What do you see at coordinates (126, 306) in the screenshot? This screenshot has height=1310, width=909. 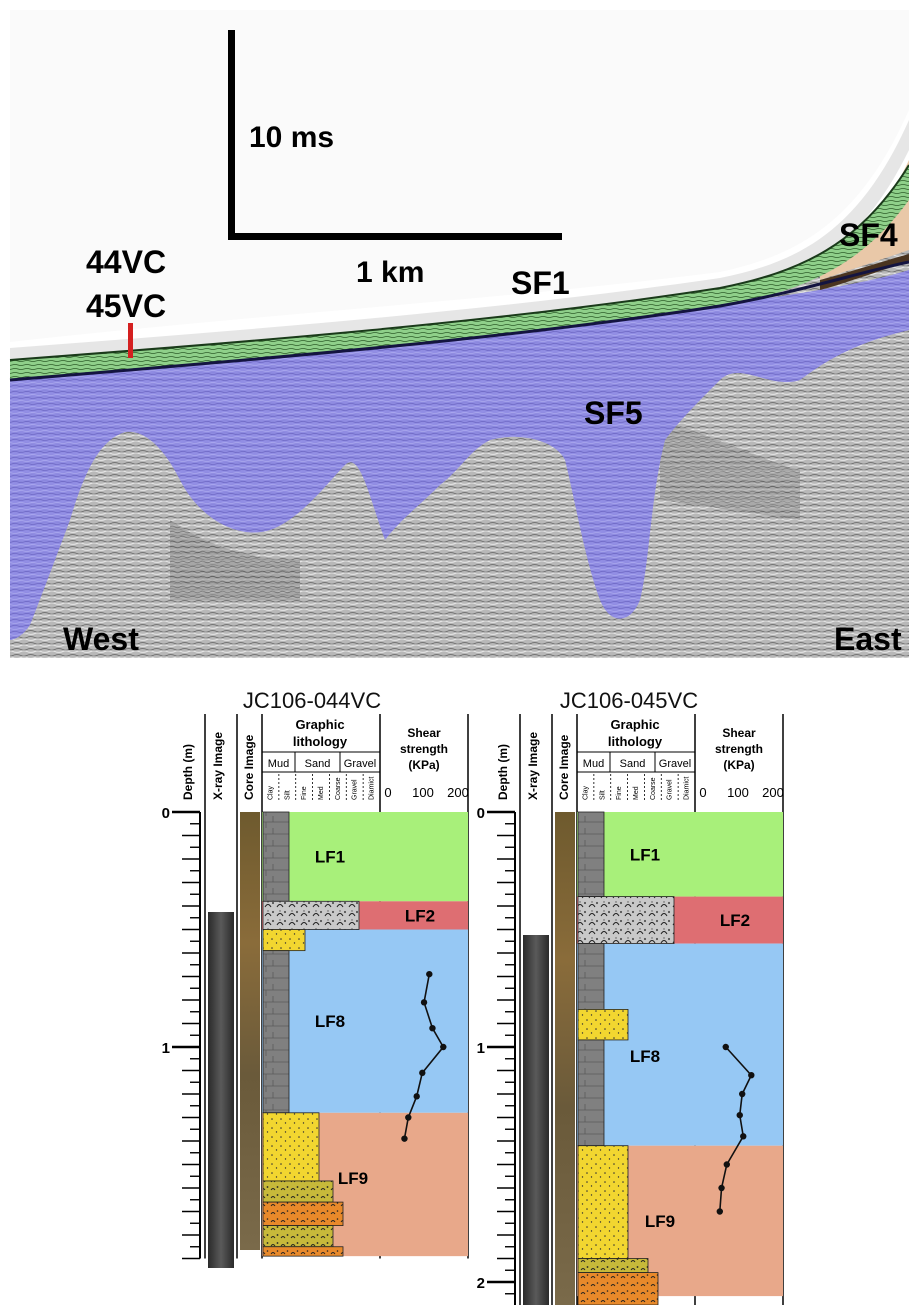 I see `core-label-45vc: 45VC` at bounding box center [126, 306].